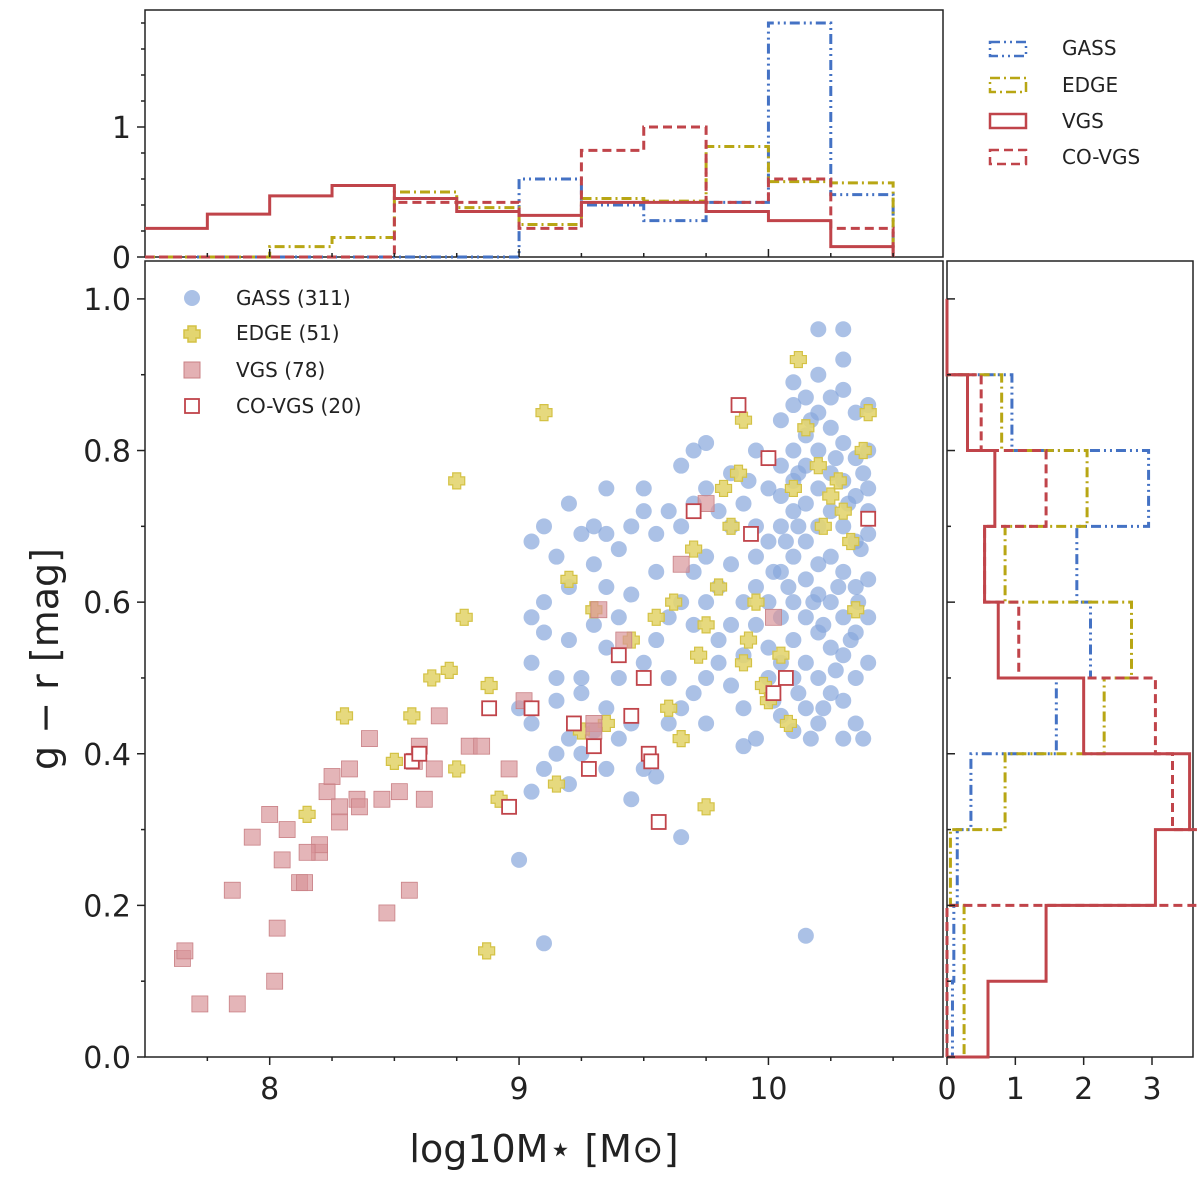 Image resolution: width=1200 pixels, height=1181 pixels. What do you see at coordinates (1151, 1089) in the screenshot?
I see `right-x-tick-label: 3` at bounding box center [1151, 1089].